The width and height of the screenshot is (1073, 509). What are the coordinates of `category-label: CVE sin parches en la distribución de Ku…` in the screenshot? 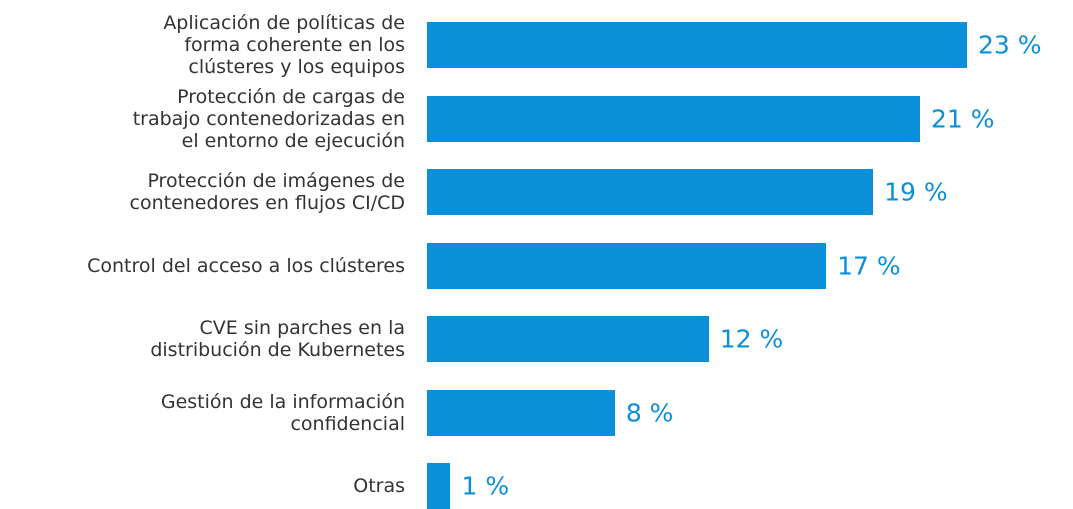 It's located at (277, 339).